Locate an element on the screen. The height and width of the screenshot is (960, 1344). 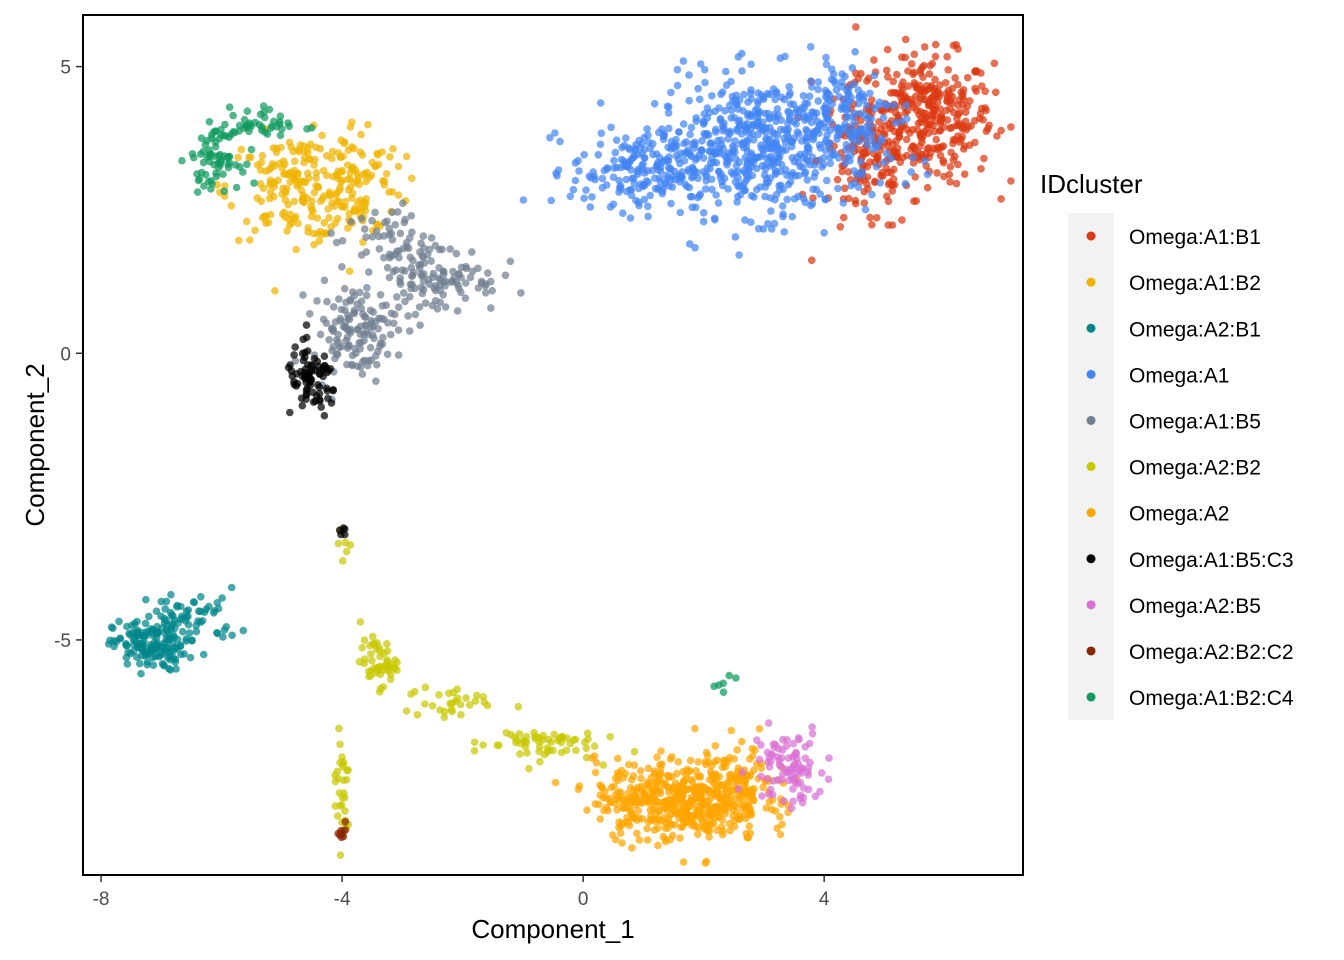
legend-label-8: Omega:A2:B5 is located at coordinates (1195, 606).